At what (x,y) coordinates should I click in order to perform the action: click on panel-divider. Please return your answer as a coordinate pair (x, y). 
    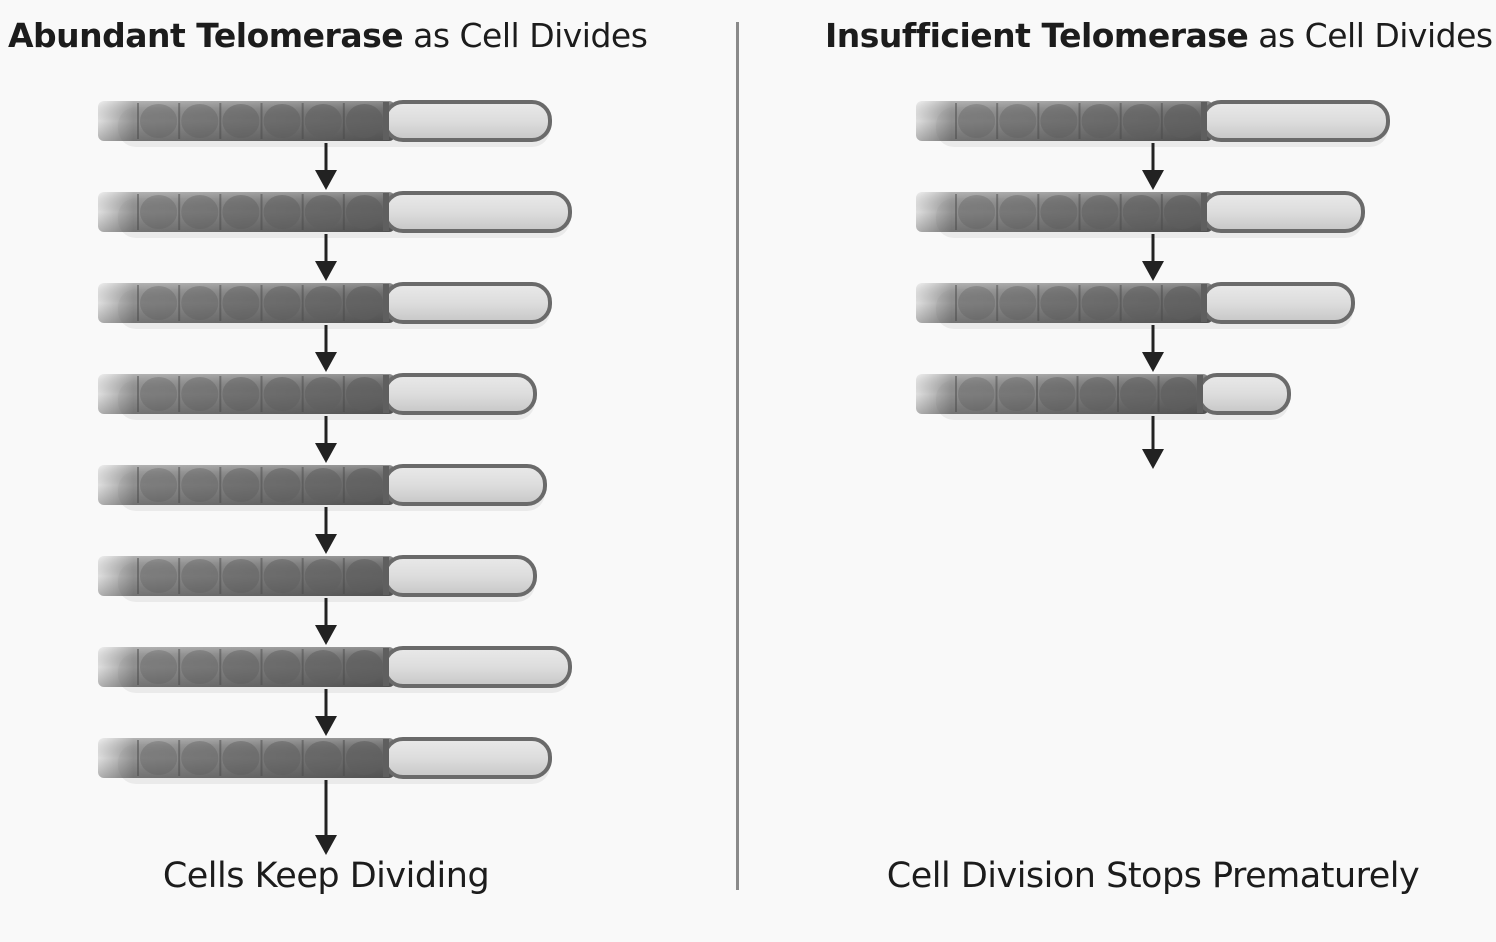
    Looking at the image, I should click on (737, 456).